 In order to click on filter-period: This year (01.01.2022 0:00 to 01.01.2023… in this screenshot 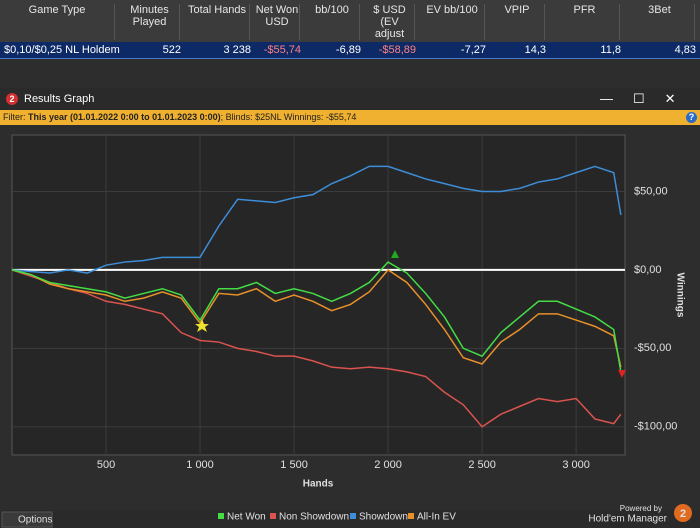, I will do `click(124, 117)`.